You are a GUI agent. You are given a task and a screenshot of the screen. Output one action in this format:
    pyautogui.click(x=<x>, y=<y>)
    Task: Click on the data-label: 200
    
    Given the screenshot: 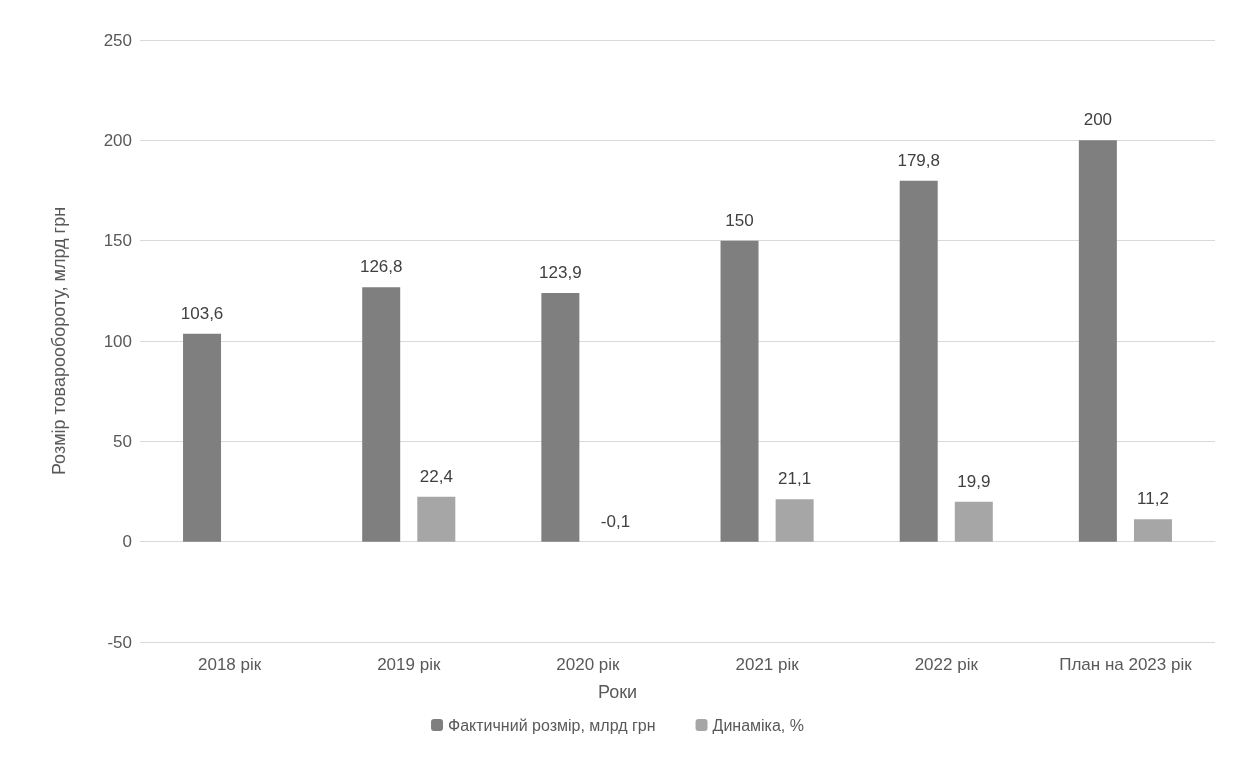 What is the action you would take?
    pyautogui.click(x=1098, y=120)
    